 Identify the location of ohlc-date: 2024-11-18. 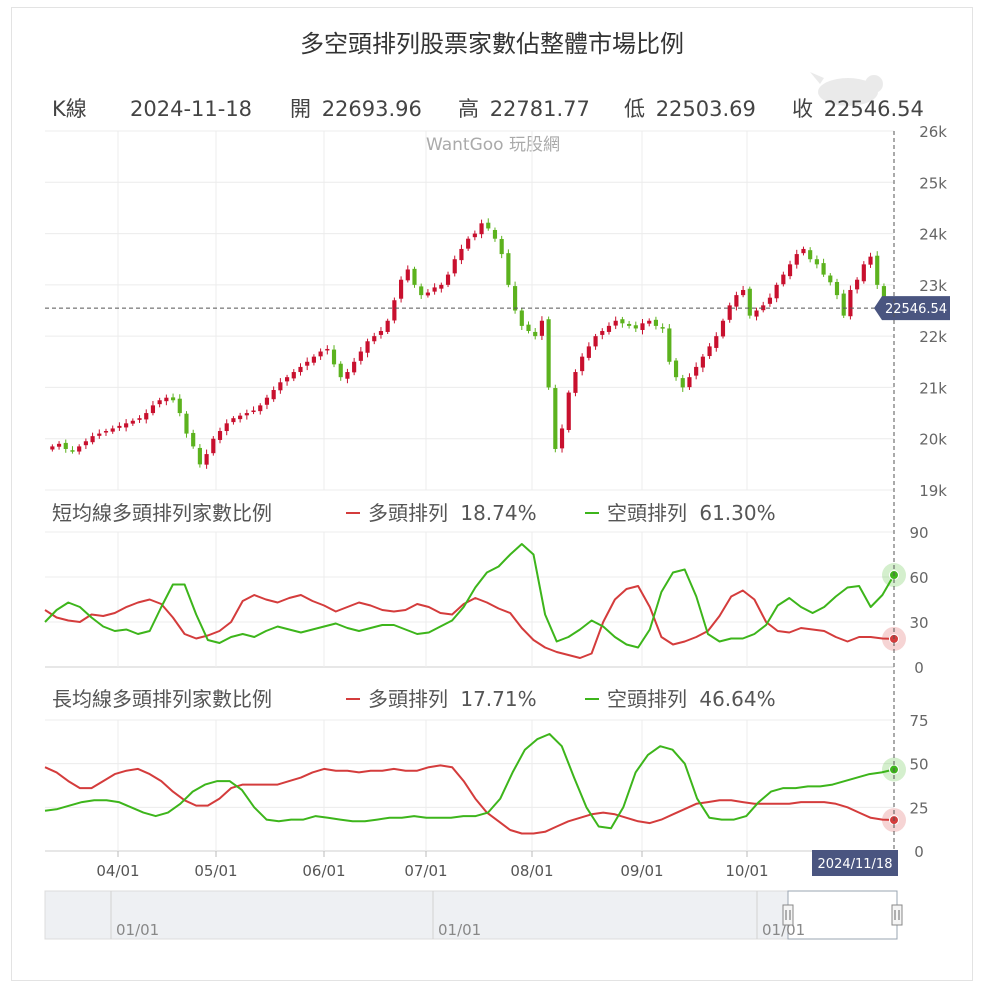
(191, 109).